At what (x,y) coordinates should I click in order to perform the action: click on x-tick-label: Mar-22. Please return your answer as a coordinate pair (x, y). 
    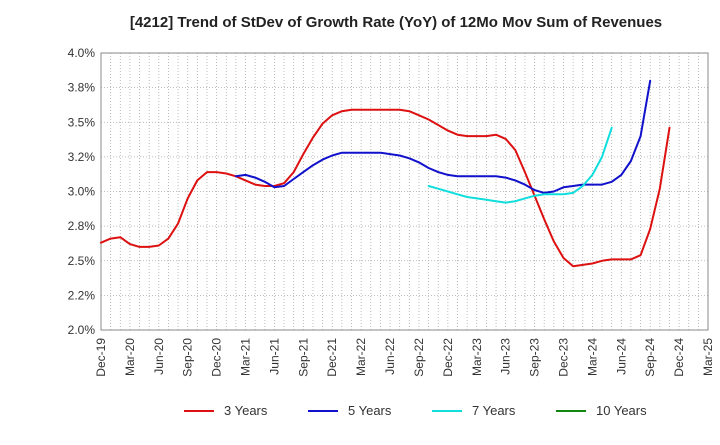
    Looking at the image, I should click on (361, 357).